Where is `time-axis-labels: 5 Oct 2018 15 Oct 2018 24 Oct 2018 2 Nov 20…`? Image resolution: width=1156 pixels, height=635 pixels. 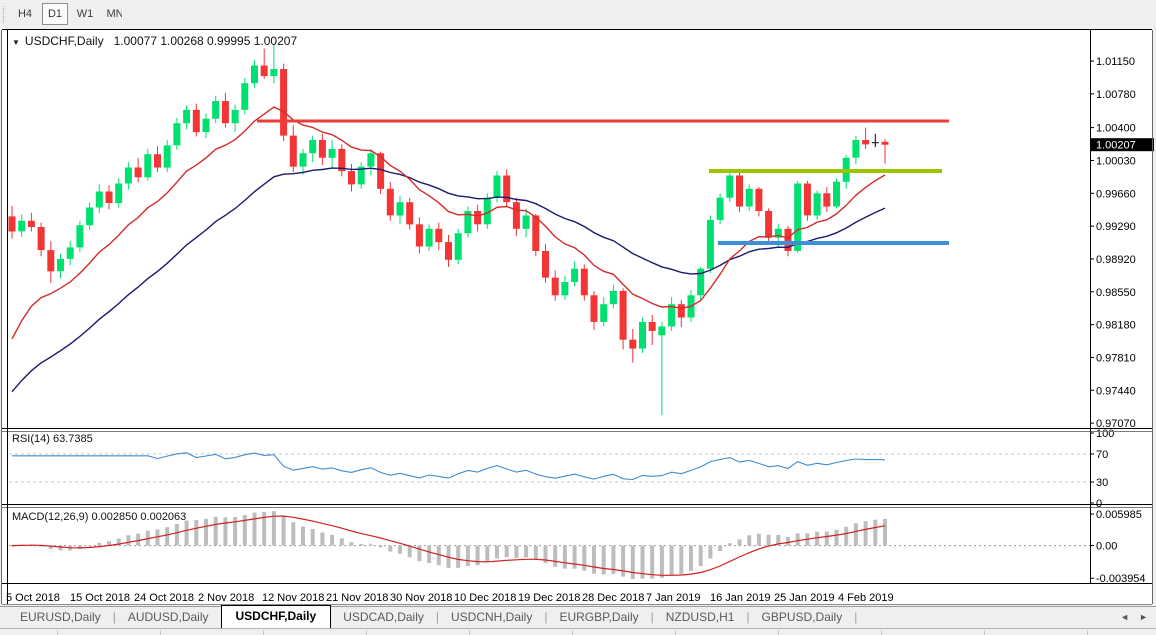
time-axis-labels: 5 Oct 2018 15 Oct 2018 24 Oct 2018 2 Nov 20… is located at coordinates (450, 598).